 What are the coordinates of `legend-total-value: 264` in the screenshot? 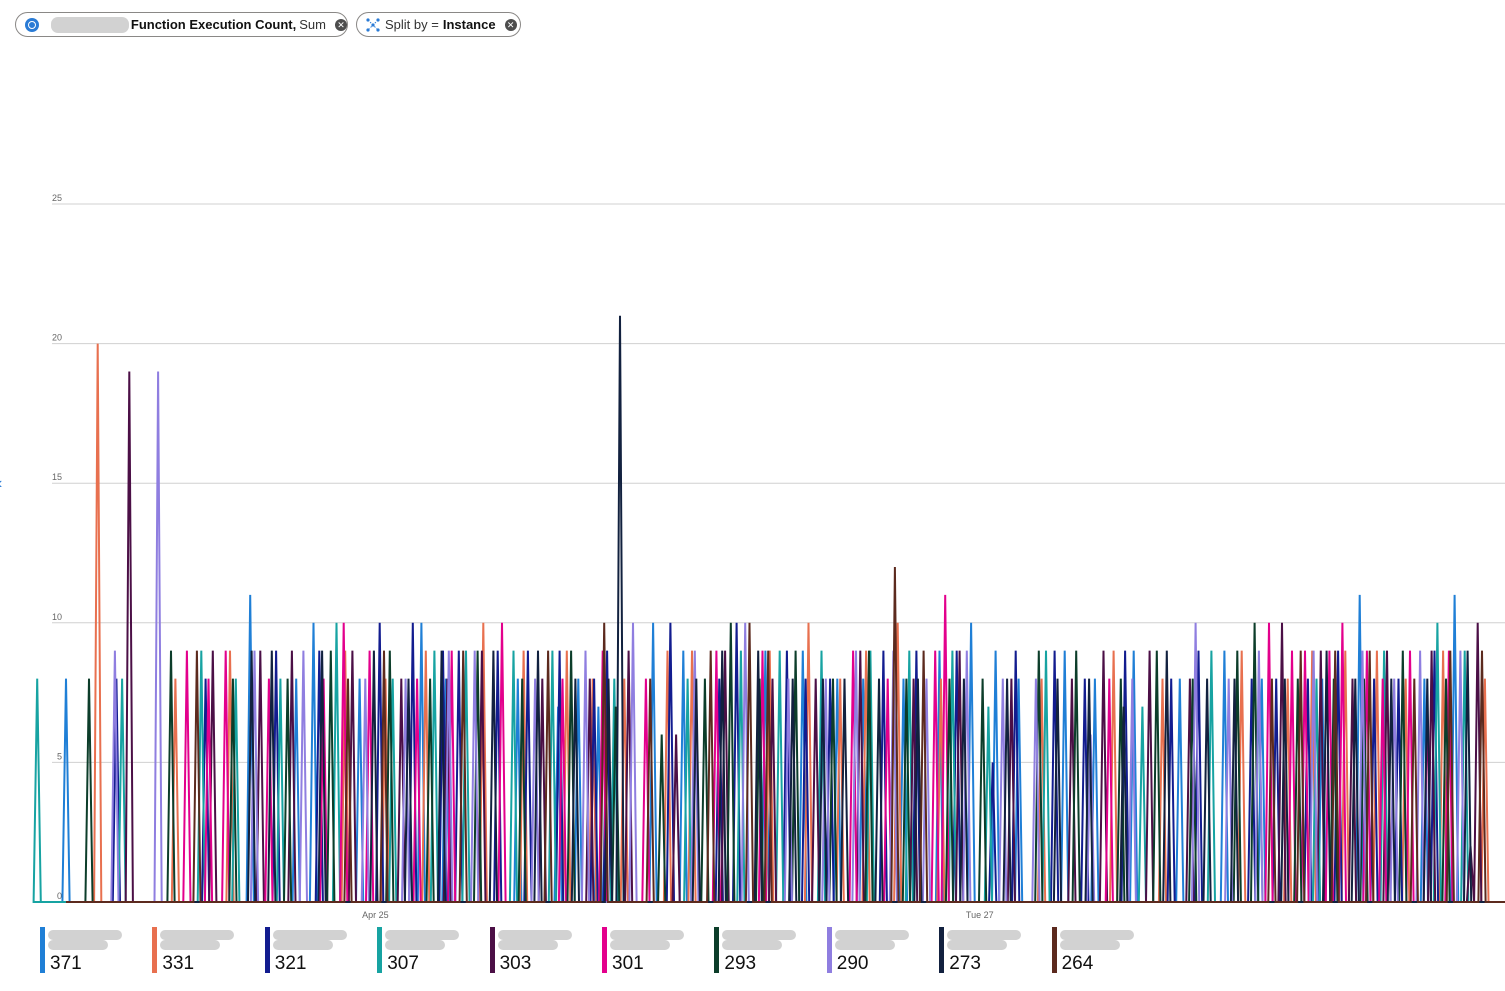 It's located at (1077, 963).